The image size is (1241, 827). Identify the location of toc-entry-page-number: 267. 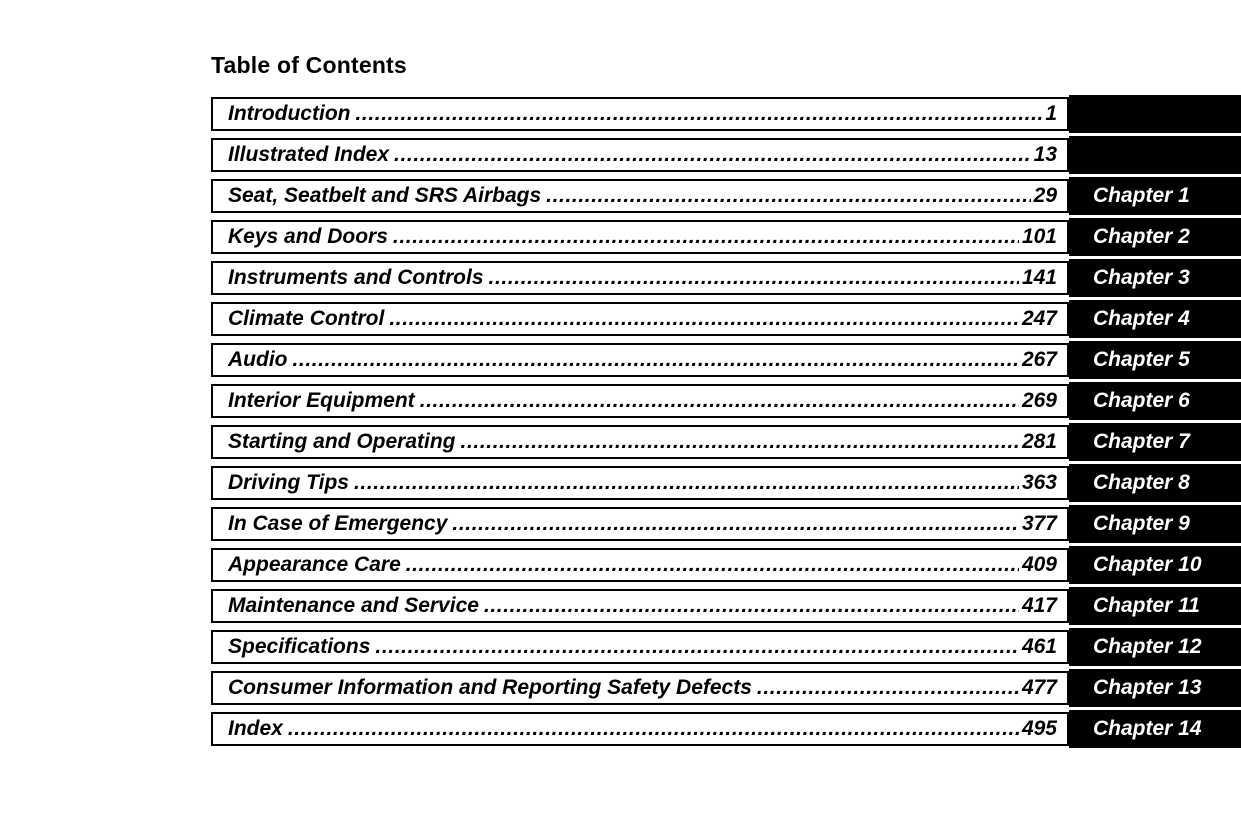
(1039, 359).